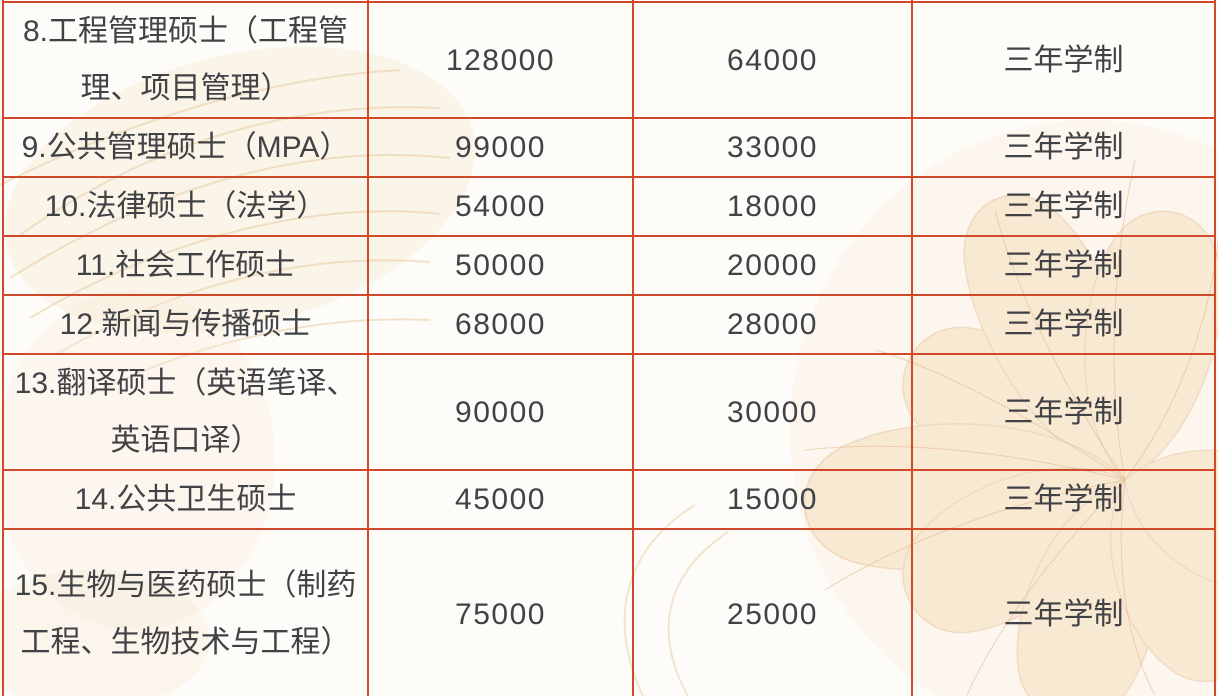 Image resolution: width=1218 pixels, height=696 pixels. Describe the element at coordinates (500, 499) in the screenshot. I see `fee-total-cell: 45000` at that location.